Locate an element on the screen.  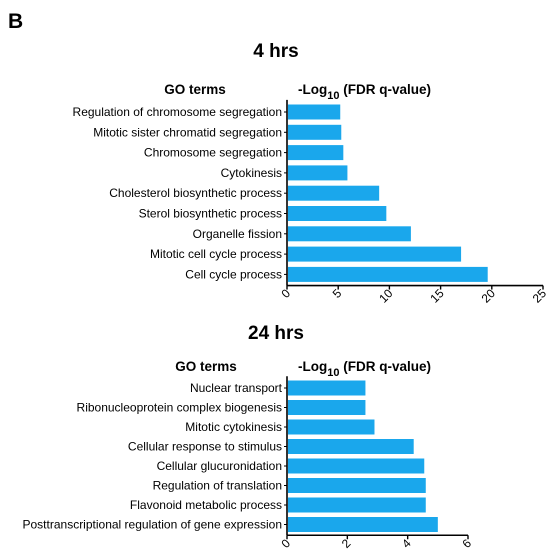
x-tick-label: 25 is located at coordinates (540, 296).